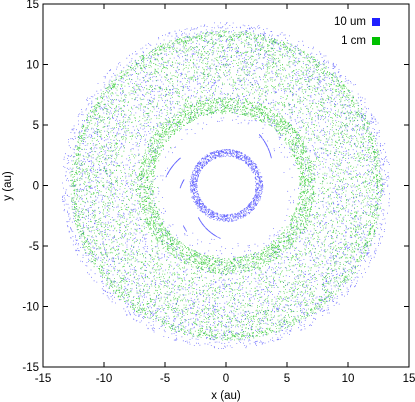  I want to click on x-tick-label: -5, so click(165, 379).